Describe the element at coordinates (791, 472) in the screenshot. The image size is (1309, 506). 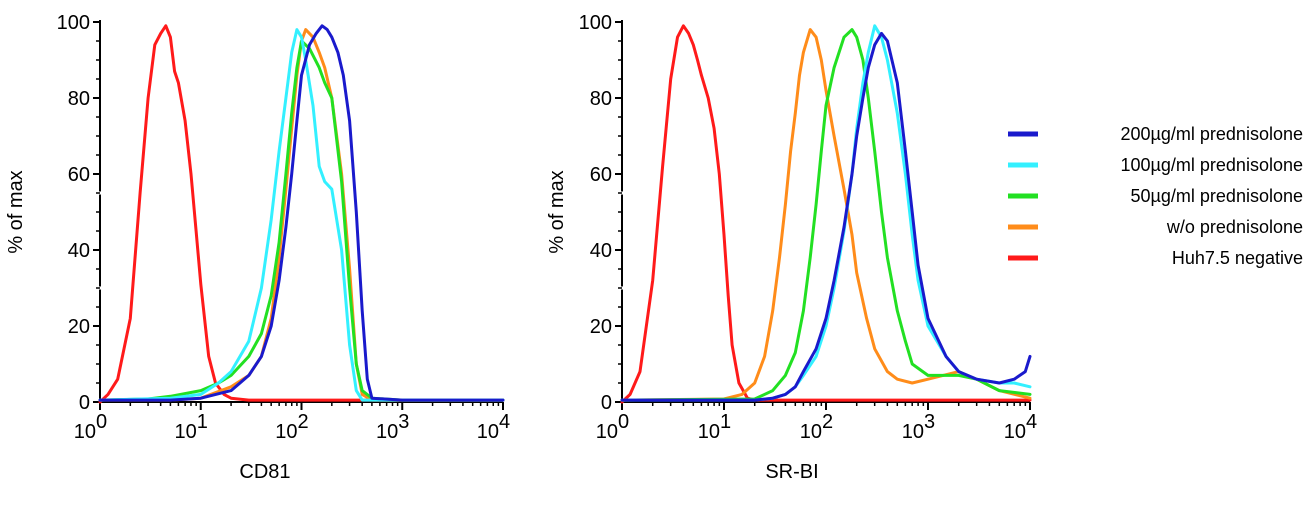
I see `x-axis-title: SR-BI` at that location.